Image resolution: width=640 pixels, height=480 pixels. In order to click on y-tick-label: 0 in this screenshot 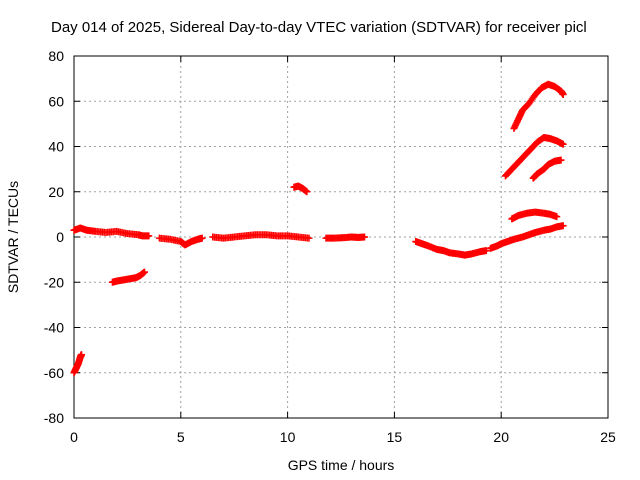, I will do `click(60, 237)`.